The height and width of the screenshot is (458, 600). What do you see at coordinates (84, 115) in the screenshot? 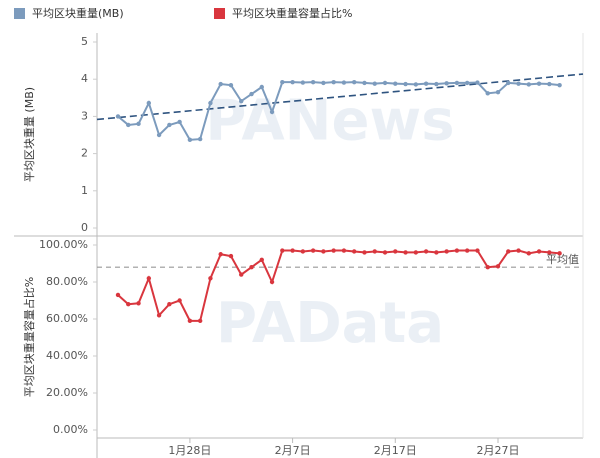
I see `y-tick-label: 3` at bounding box center [84, 115].